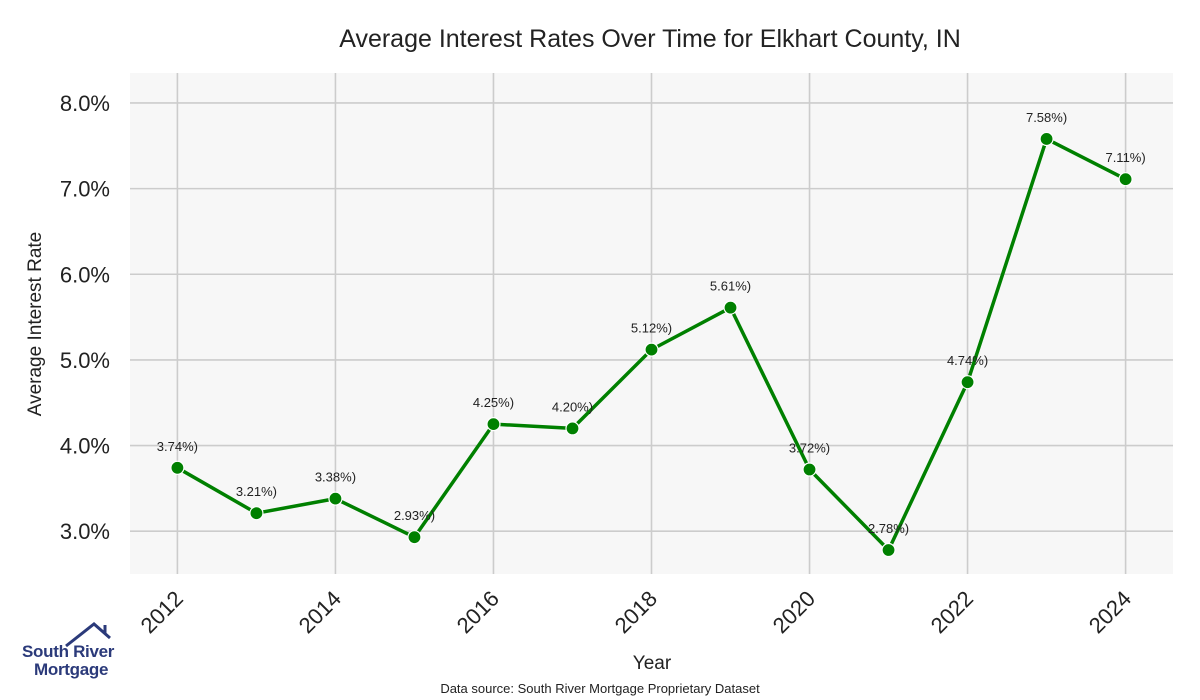 The width and height of the screenshot is (1200, 700). Describe the element at coordinates (85, 274) in the screenshot. I see `y-tick-label: 6.0%` at that location.